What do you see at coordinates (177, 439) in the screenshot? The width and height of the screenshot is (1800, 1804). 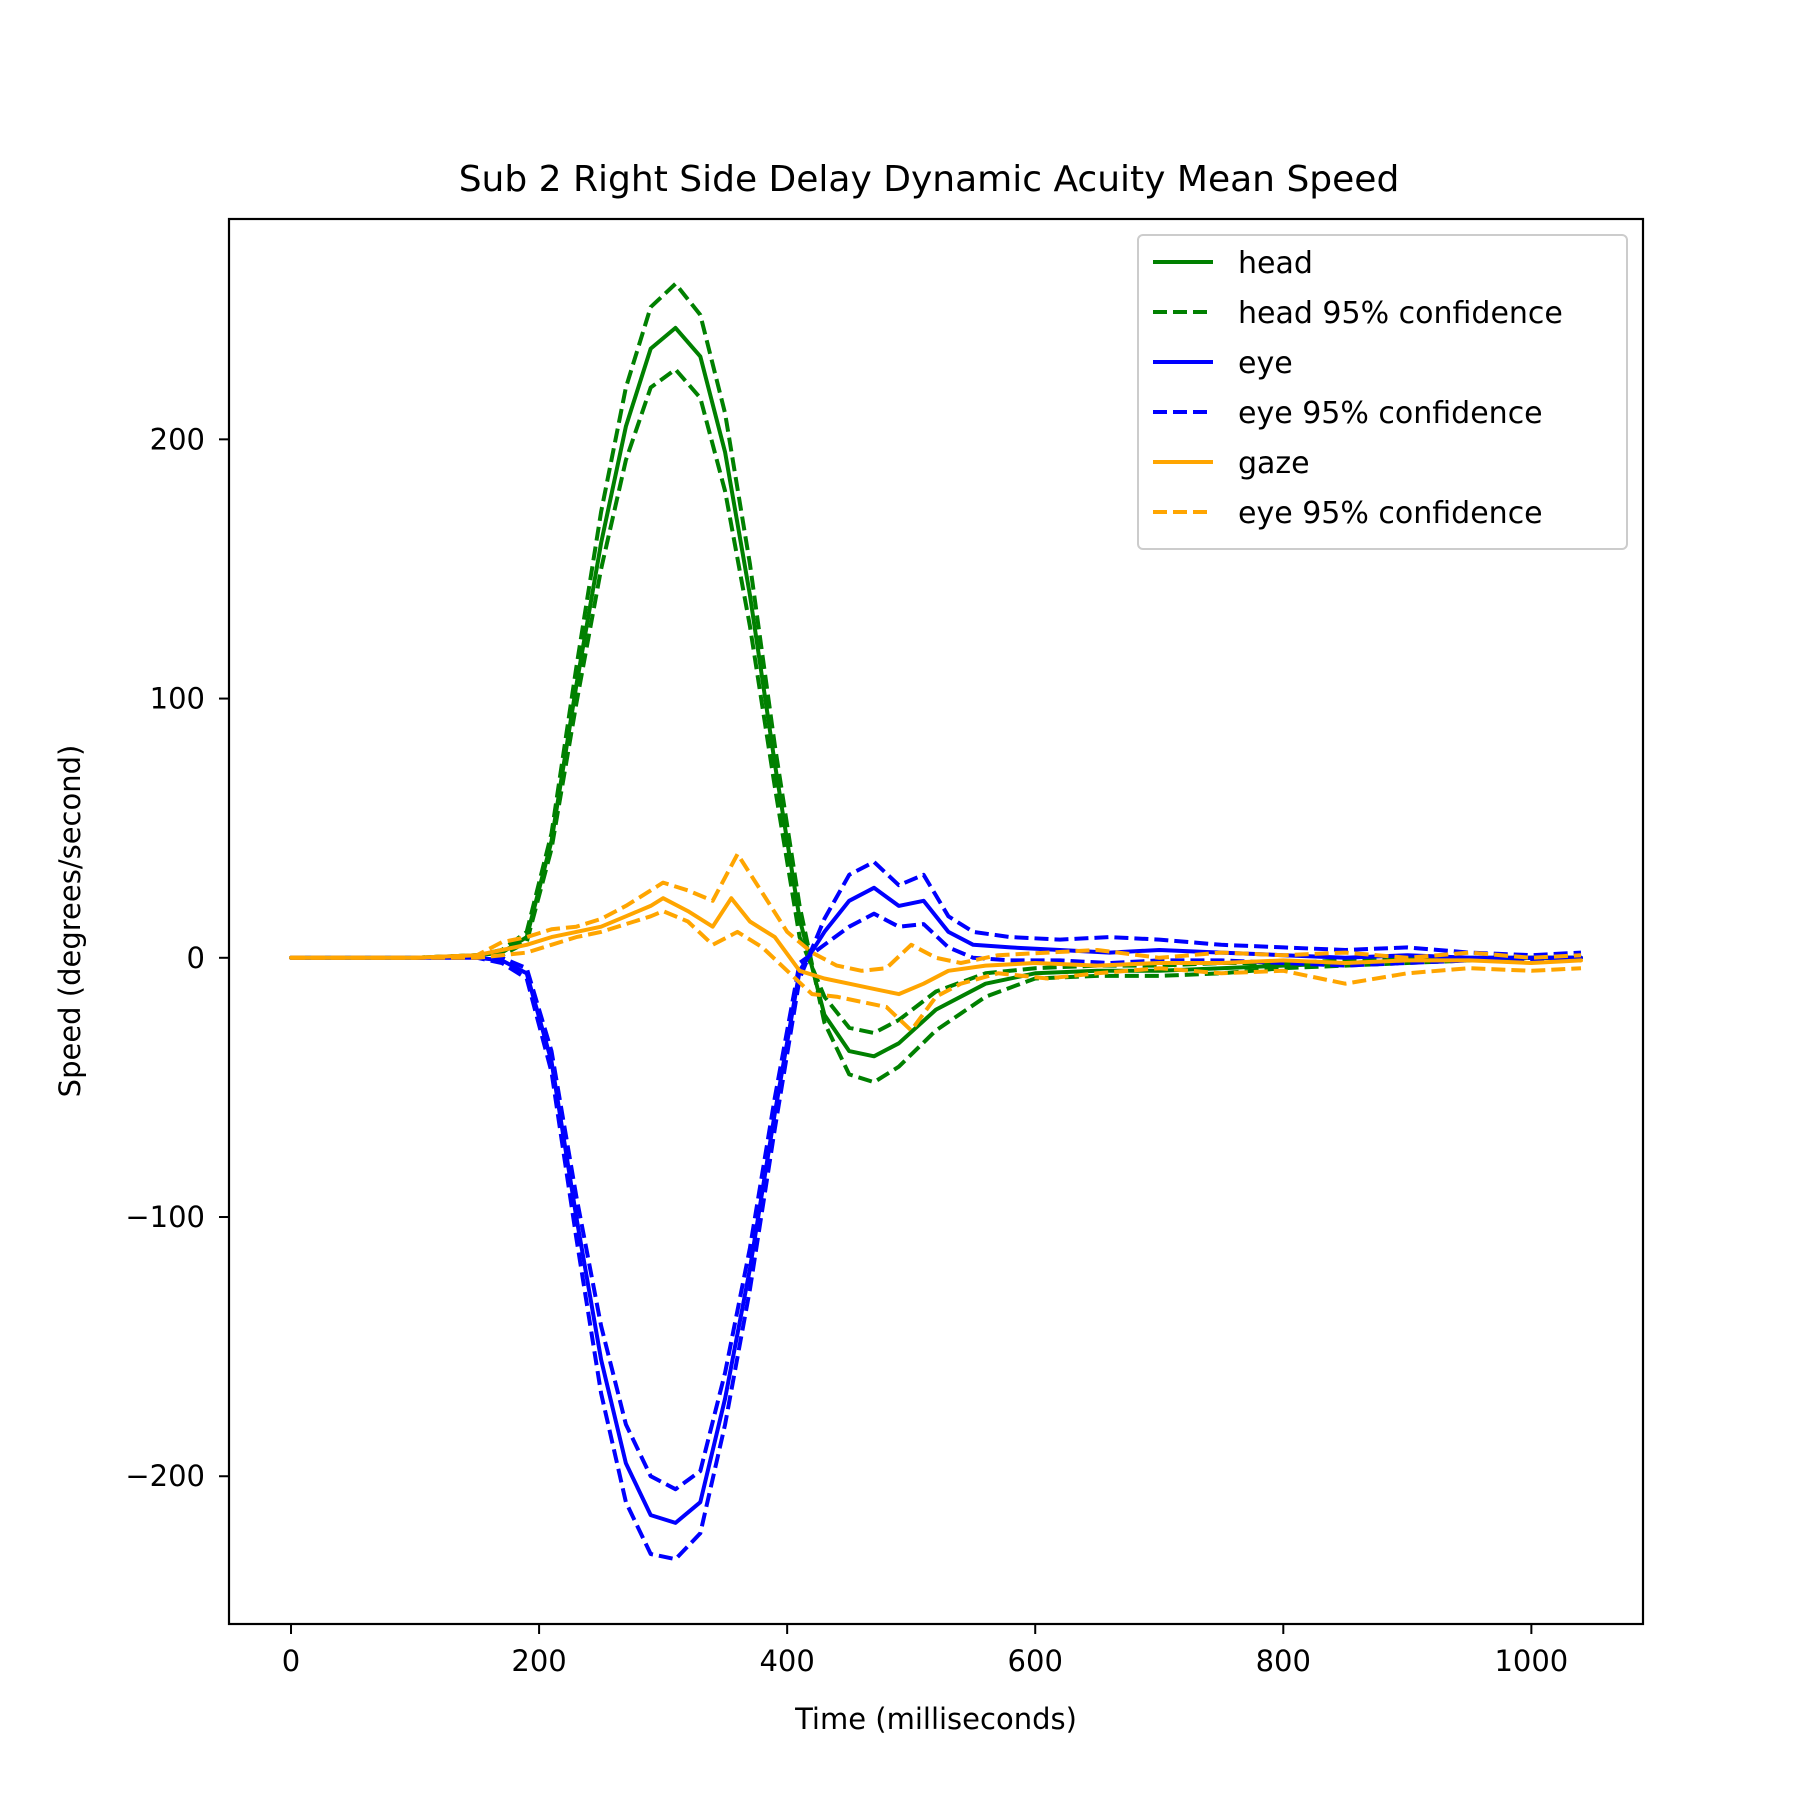 I see `y-tick-label: 200` at bounding box center [177, 439].